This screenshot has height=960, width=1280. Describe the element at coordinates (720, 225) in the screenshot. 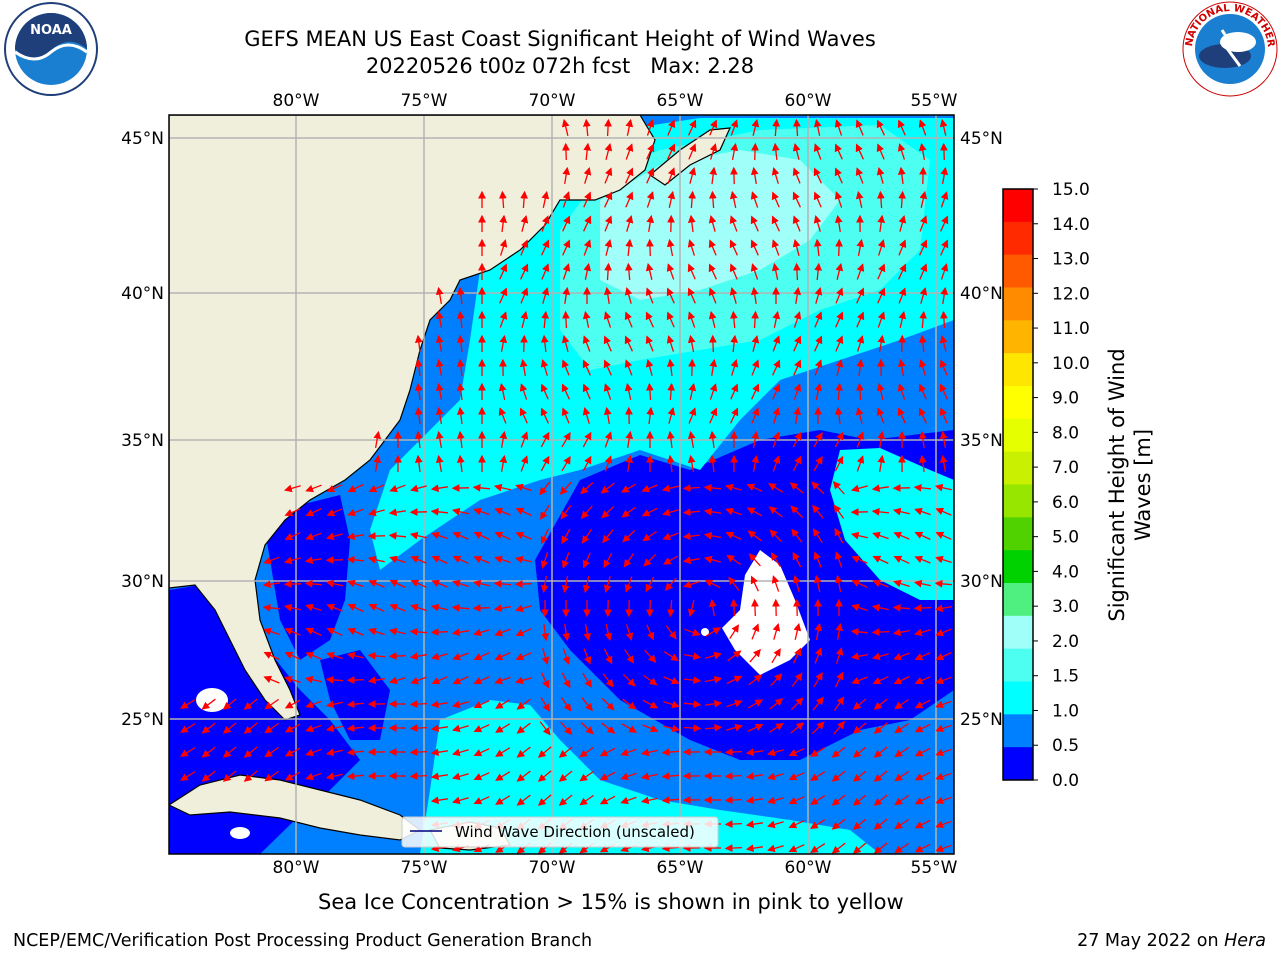

I see `pale-max-region` at that location.